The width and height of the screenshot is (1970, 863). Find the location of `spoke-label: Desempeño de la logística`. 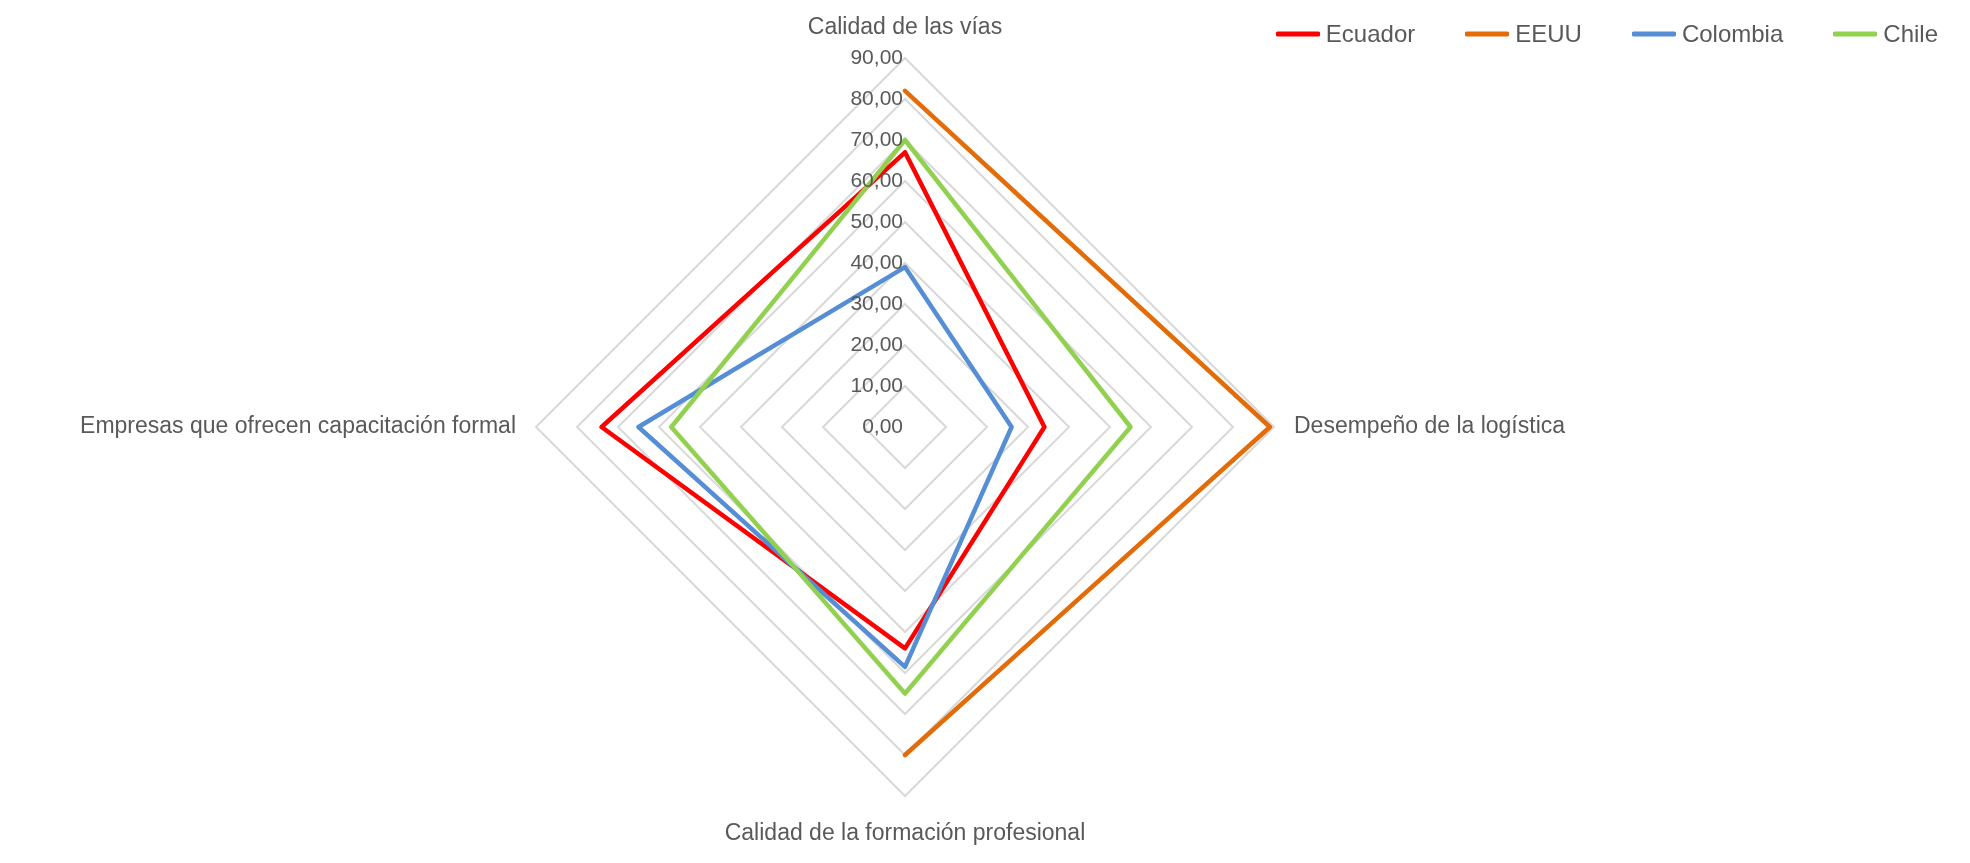

spoke-label: Desempeño de la logística is located at coordinates (1430, 425).